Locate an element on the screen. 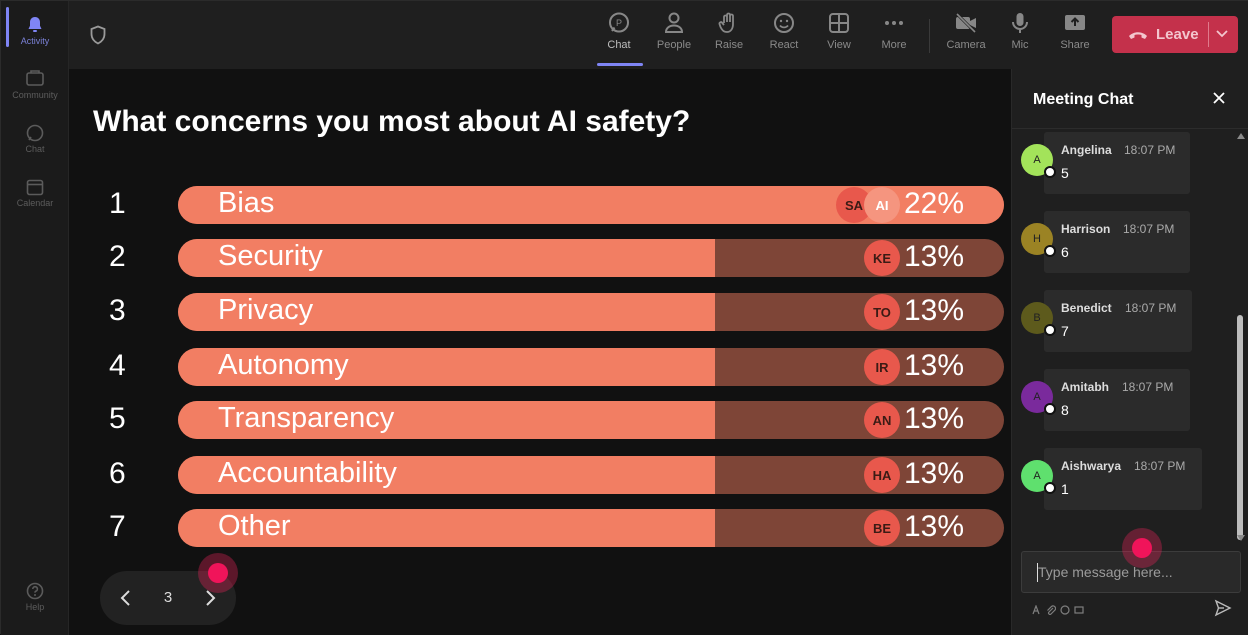 The image size is (1248, 635). close-icon is located at coordinates (1219, 98).